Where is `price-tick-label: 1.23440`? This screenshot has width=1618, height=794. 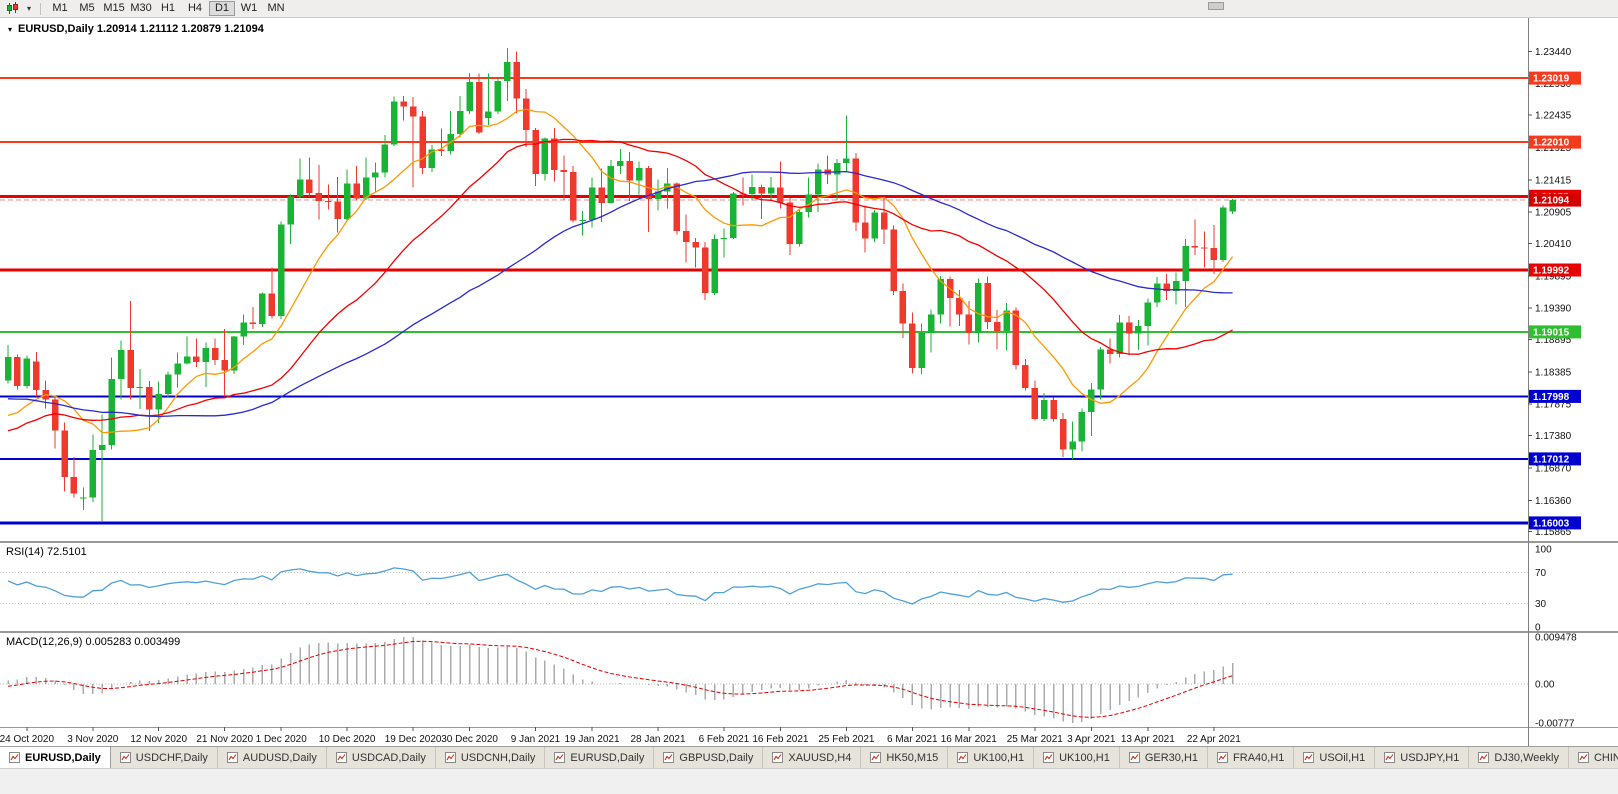 price-tick-label: 1.23440 is located at coordinates (1553, 52).